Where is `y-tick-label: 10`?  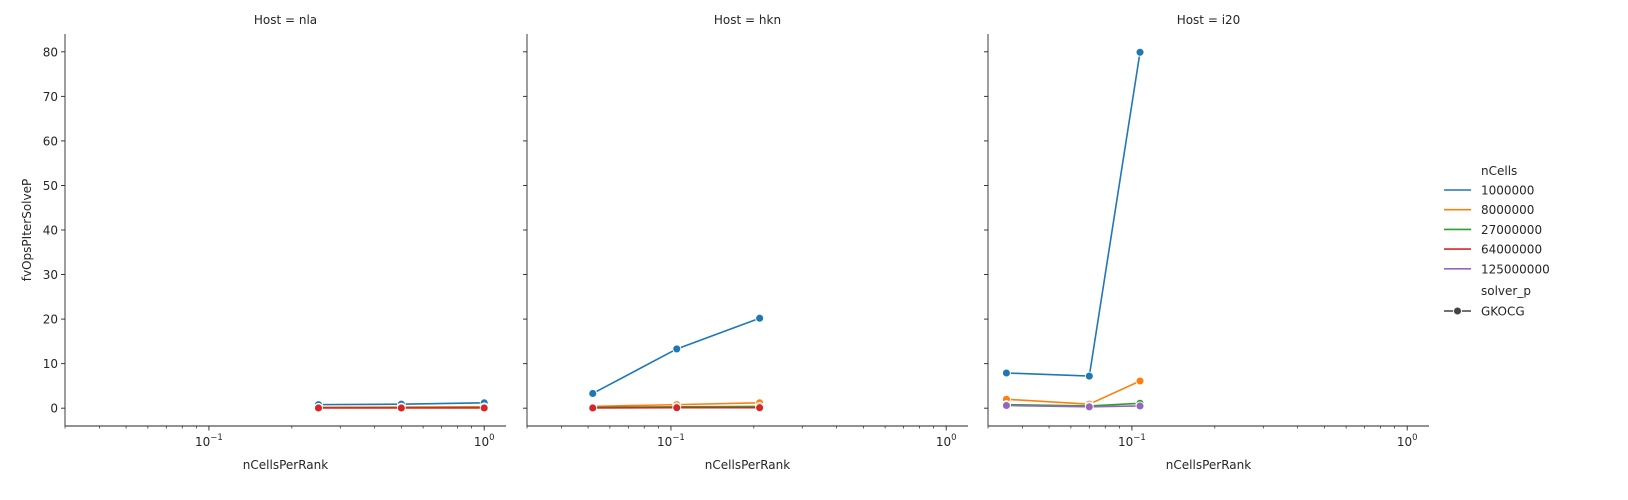 y-tick-label: 10 is located at coordinates (50, 364).